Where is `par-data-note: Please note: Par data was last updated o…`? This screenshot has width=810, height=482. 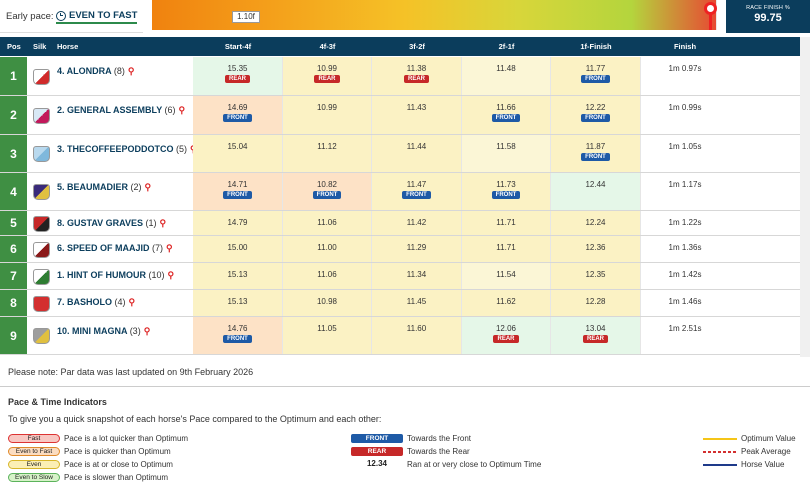
par-data-note: Please note: Par data was last updated o… is located at coordinates (131, 372).